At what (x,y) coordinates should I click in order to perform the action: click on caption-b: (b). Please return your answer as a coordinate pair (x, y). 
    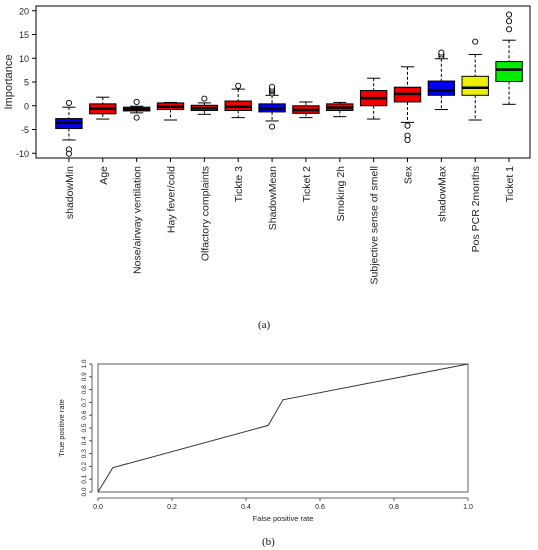
    Looking at the image, I should click on (268, 542).